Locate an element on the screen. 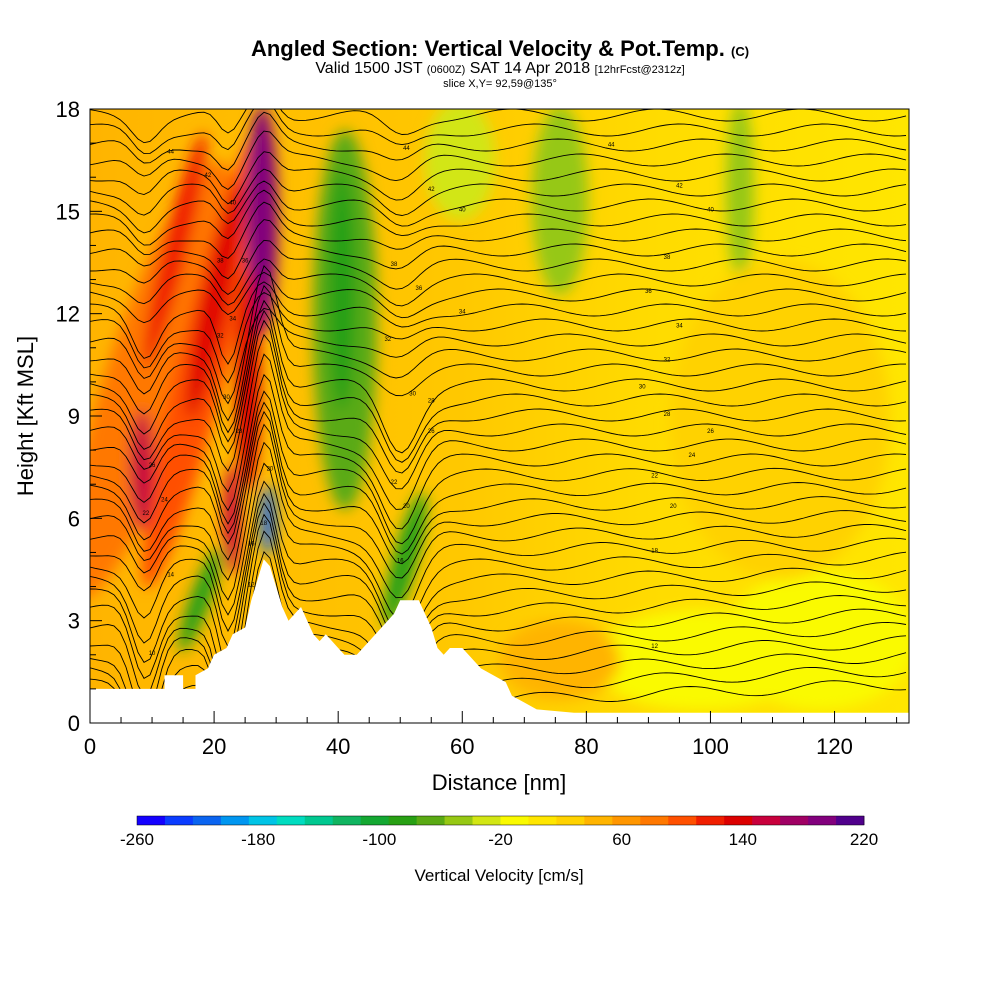 The height and width of the screenshot is (1000, 1000). colorbar-tick-label: -260 is located at coordinates (137, 839).